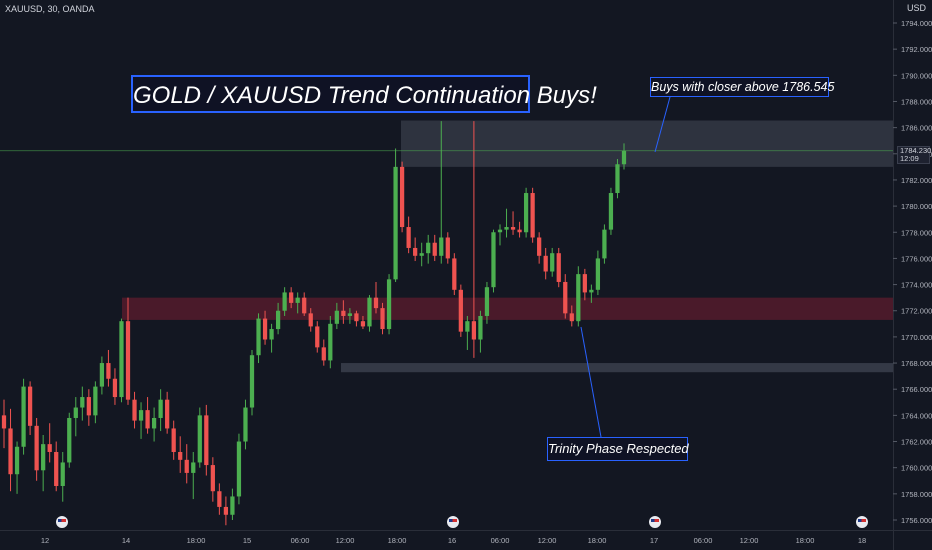 This screenshot has width=932, height=550. Describe the element at coordinates (618, 449) in the screenshot. I see `trinity-note-annotation: Trinity Phase Respected` at that location.